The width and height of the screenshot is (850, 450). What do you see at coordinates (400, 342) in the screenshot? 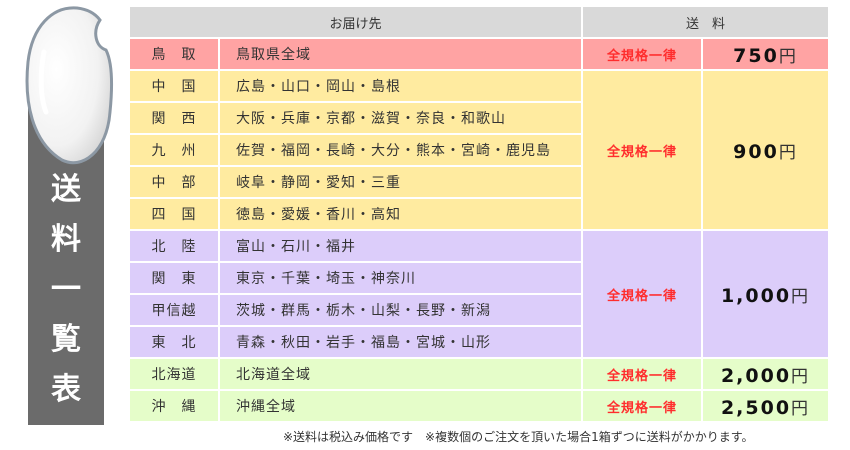
I see `prefecture-list: 青森・秋田・岩手・福島・宮城・山形` at bounding box center [400, 342].